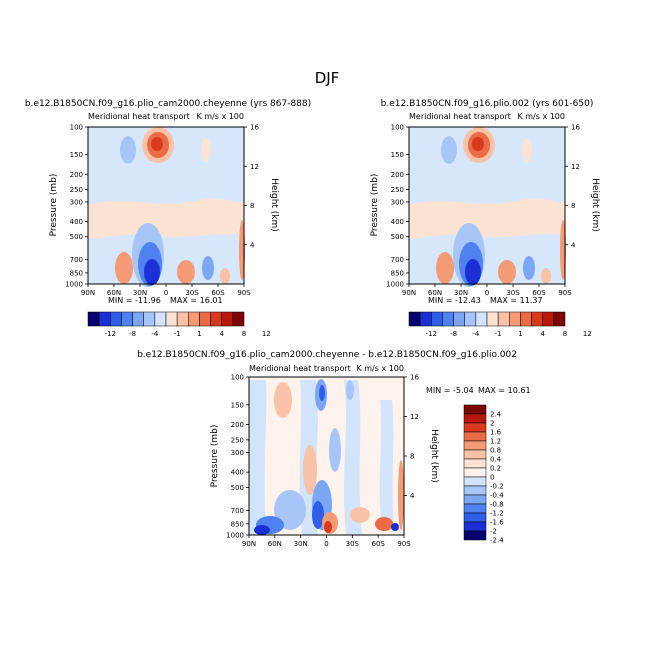 The height and width of the screenshot is (658, 654). What do you see at coordinates (492, 478) in the screenshot?
I see `legend-label: 0` at bounding box center [492, 478].